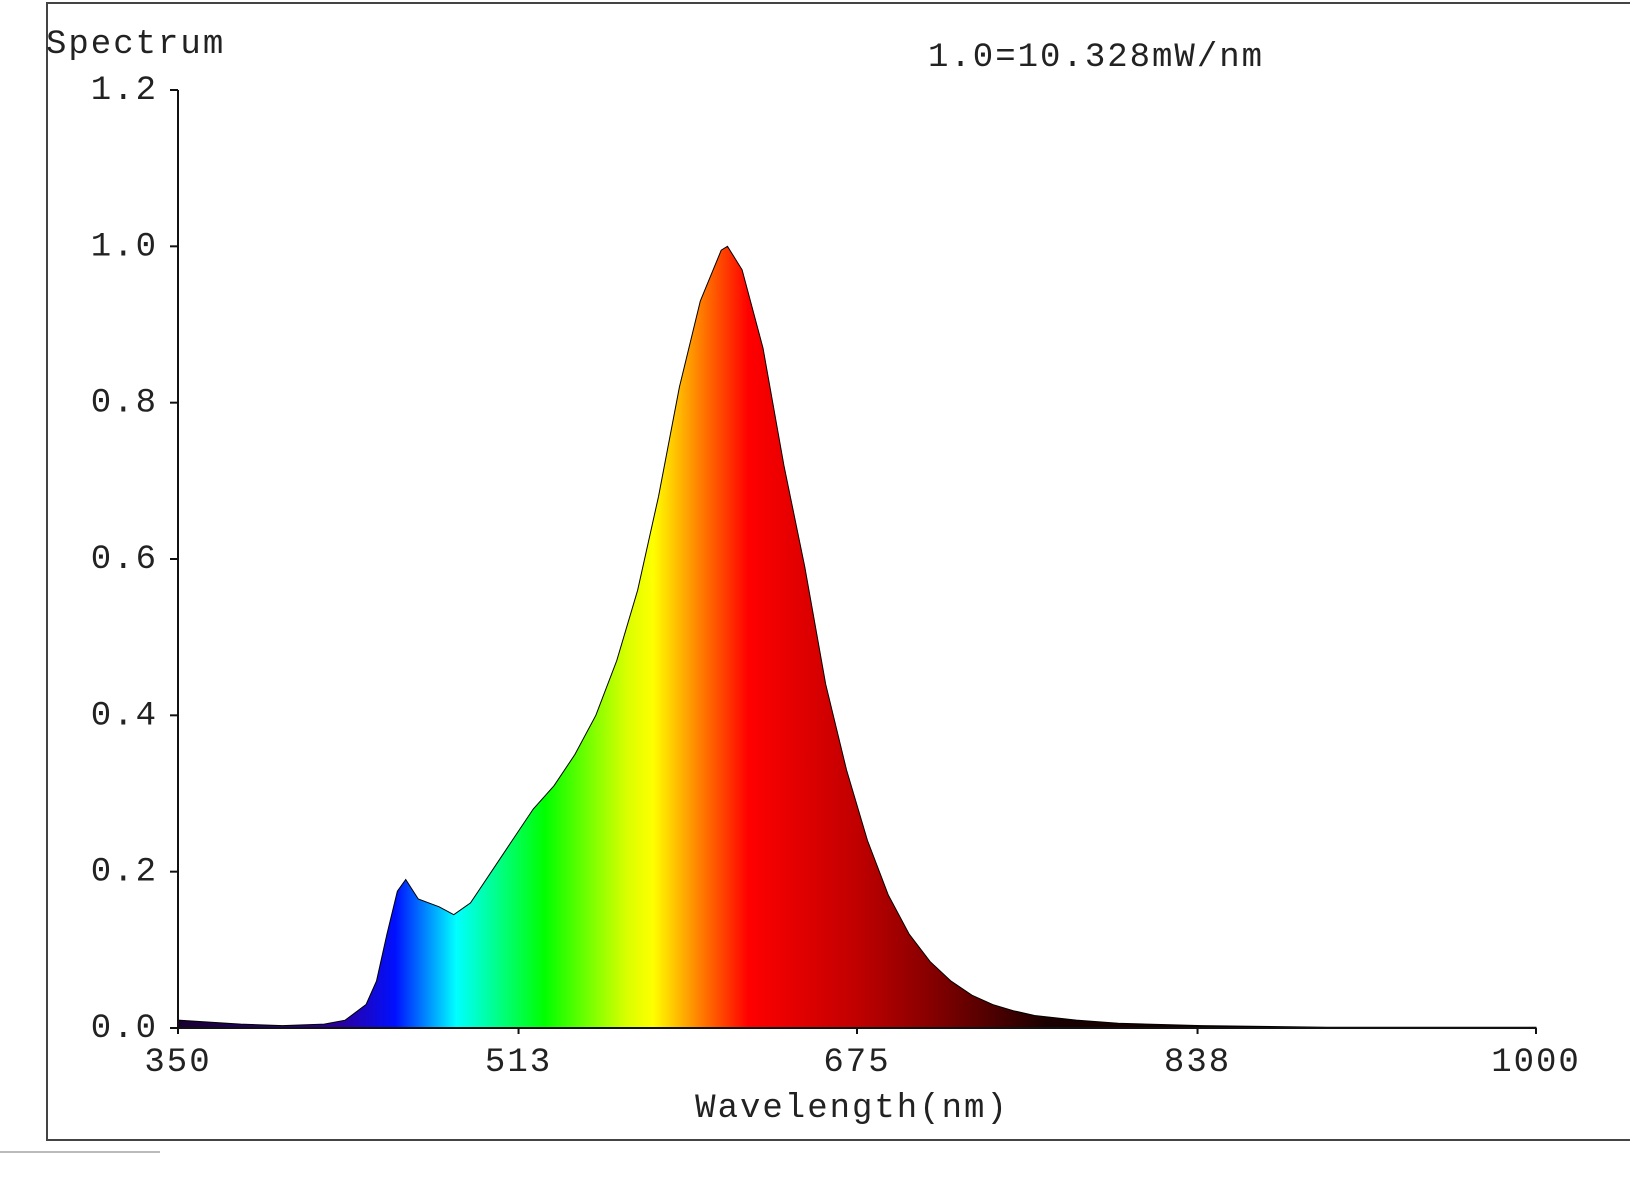  I want to click on y-tick-label: 0.4, so click(124, 716).